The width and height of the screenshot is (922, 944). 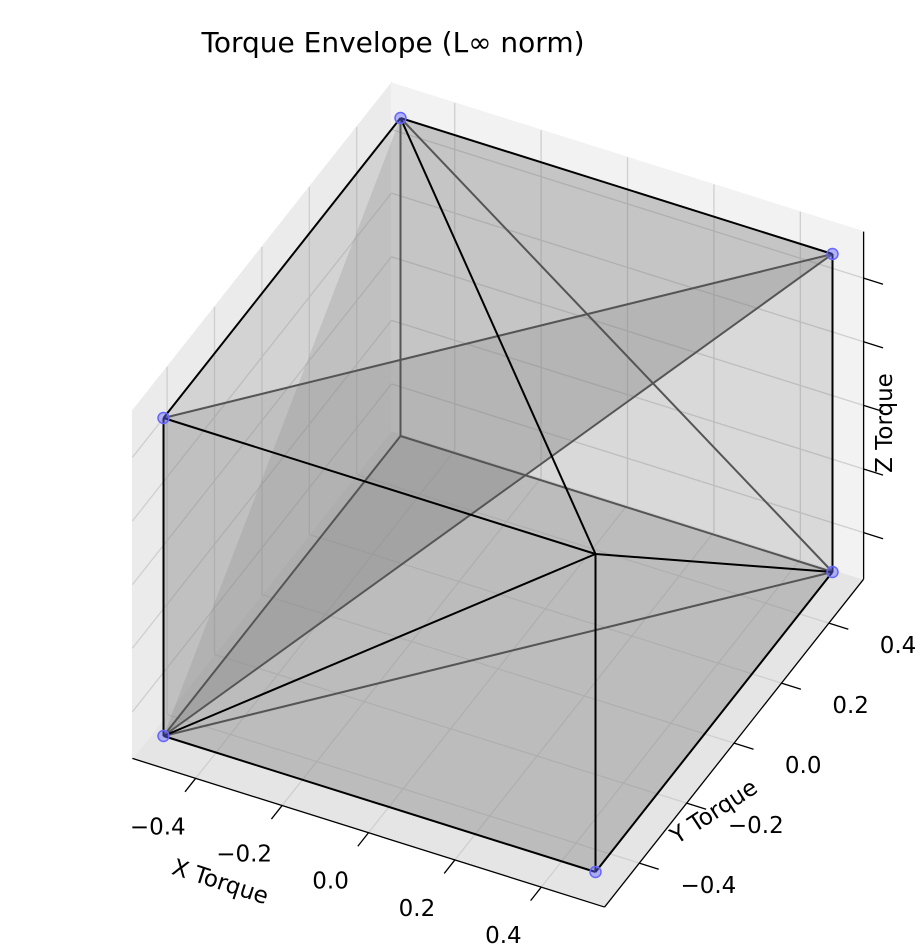 I want to click on chart-title: Torque Envelope (L∞ norm), so click(x=392, y=42).